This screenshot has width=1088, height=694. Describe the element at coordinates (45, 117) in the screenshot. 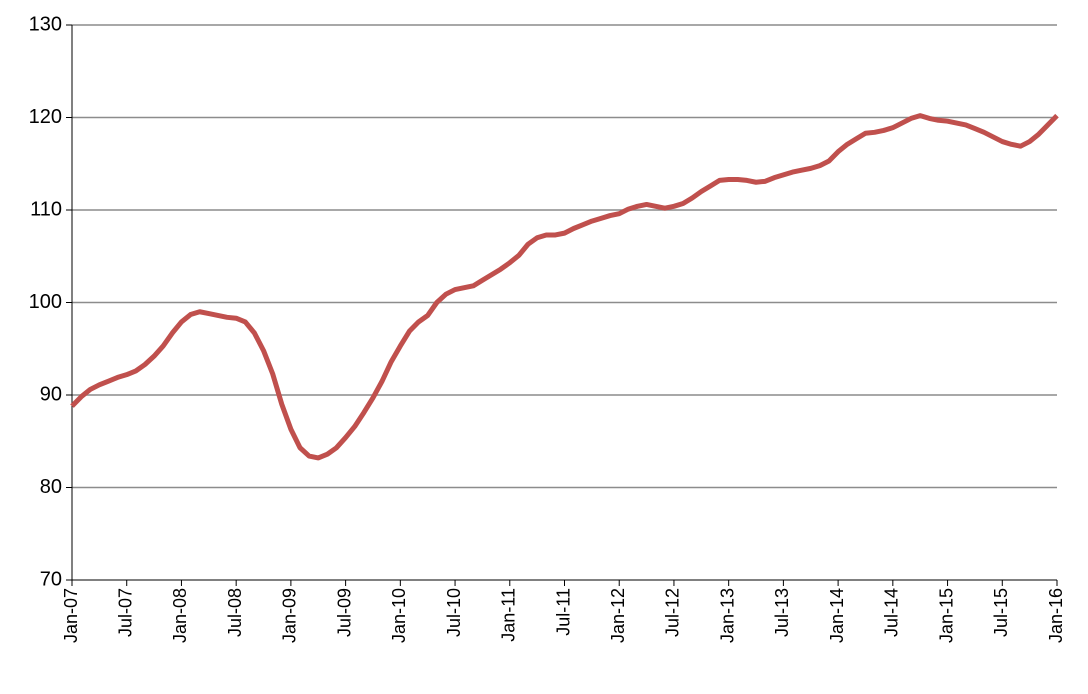

I see `y-tick-label: 120` at that location.